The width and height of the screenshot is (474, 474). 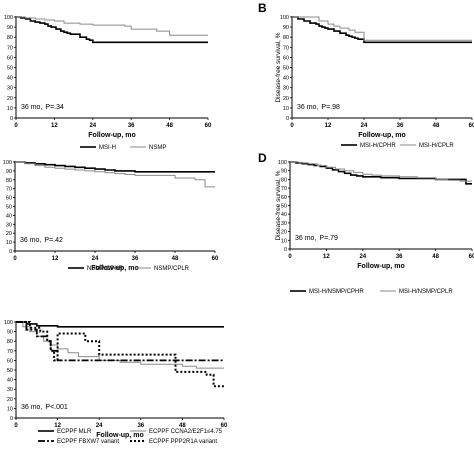 What do you see at coordinates (436, 146) in the screenshot?
I see `legend-label: MSI-H/CPLR` at bounding box center [436, 146].